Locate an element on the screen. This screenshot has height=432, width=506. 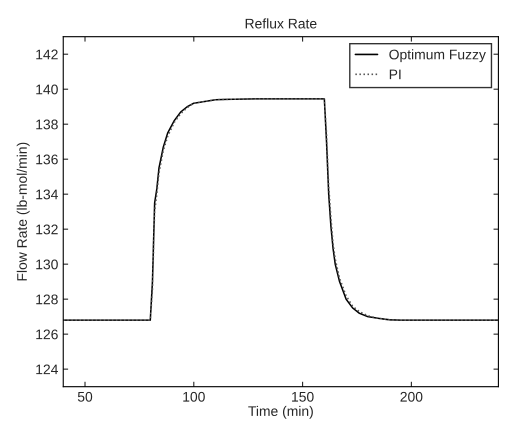
x-axis-title: Time (min) is located at coordinates (280, 412).